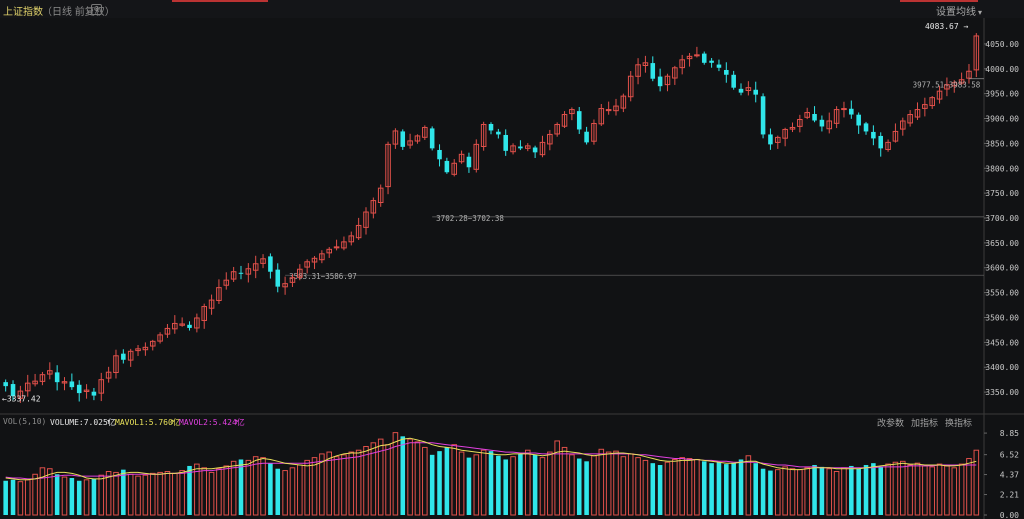  Describe the element at coordinates (1009, 515) in the screenshot. I see `volume-tick-label: 0.00` at that location.